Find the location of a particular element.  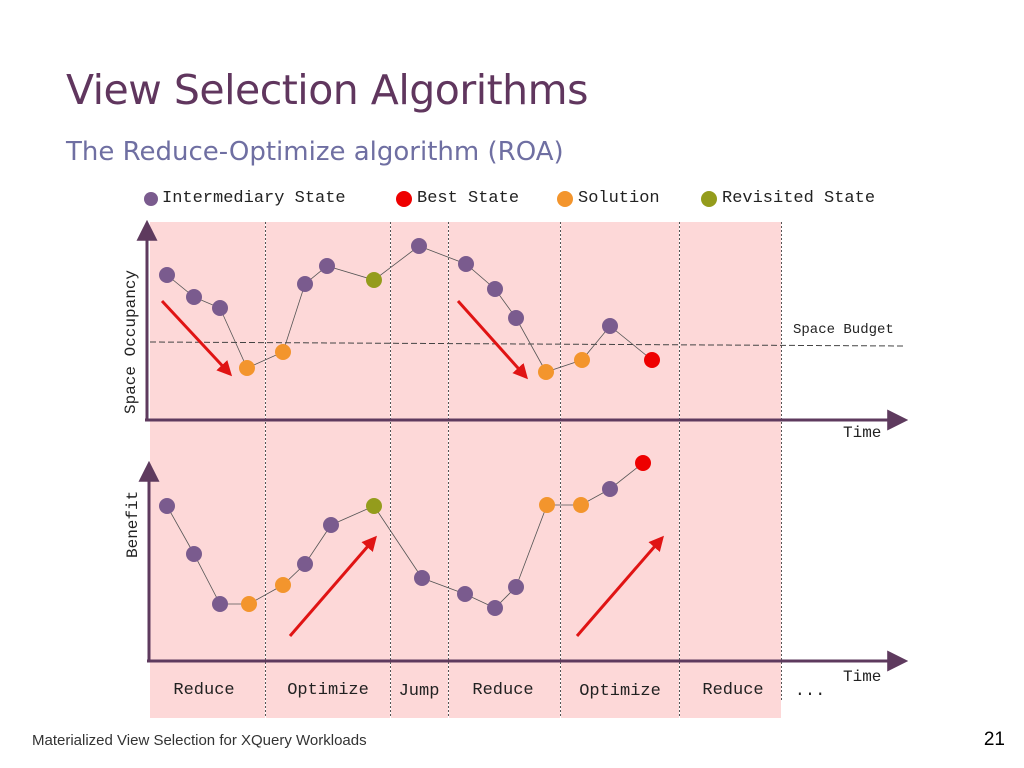

bottom-y-axis-label: Benefit is located at coordinates (133, 524).